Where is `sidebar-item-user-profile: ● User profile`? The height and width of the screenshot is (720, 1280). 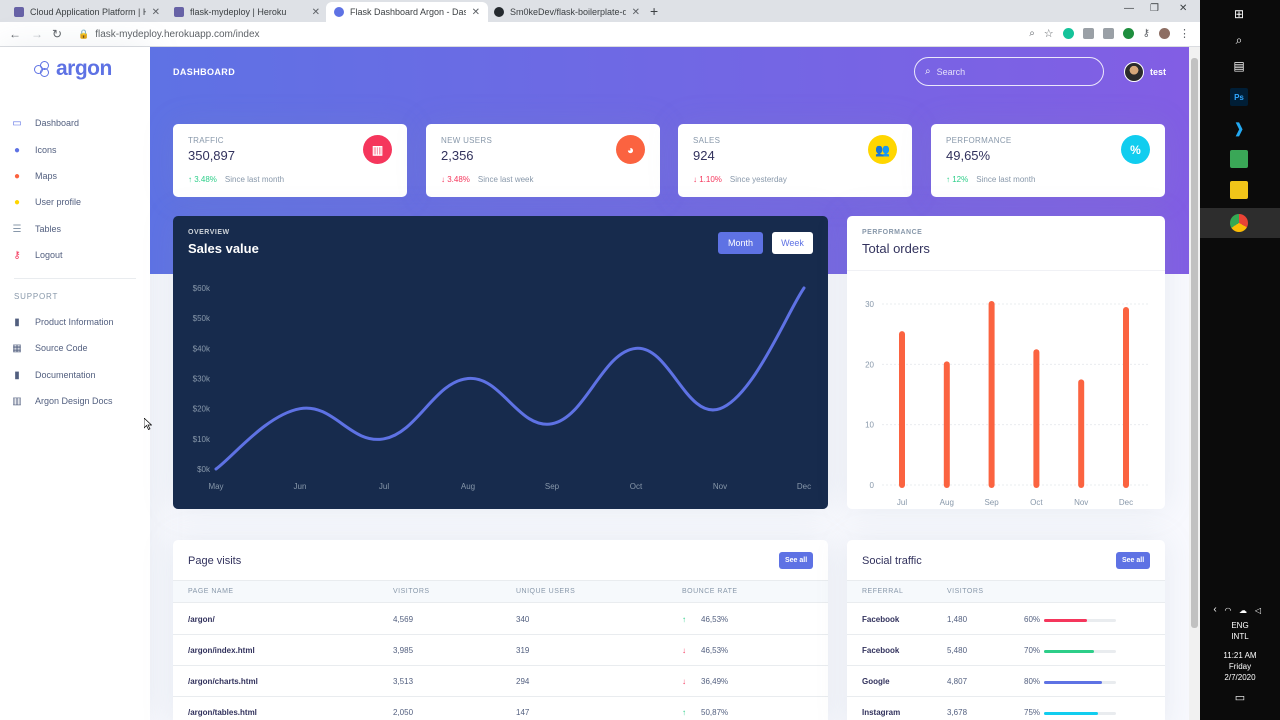 sidebar-item-user-profile: ● User profile is located at coordinates (46, 202).